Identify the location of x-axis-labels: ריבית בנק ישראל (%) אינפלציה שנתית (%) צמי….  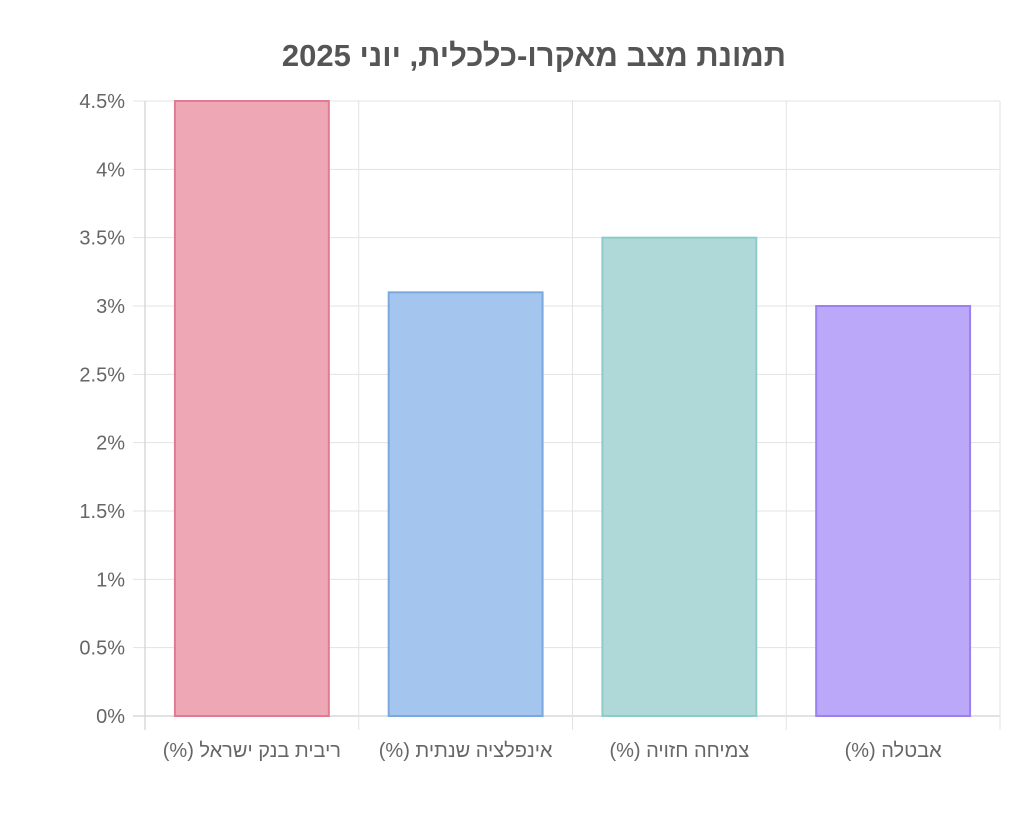
(552, 751).